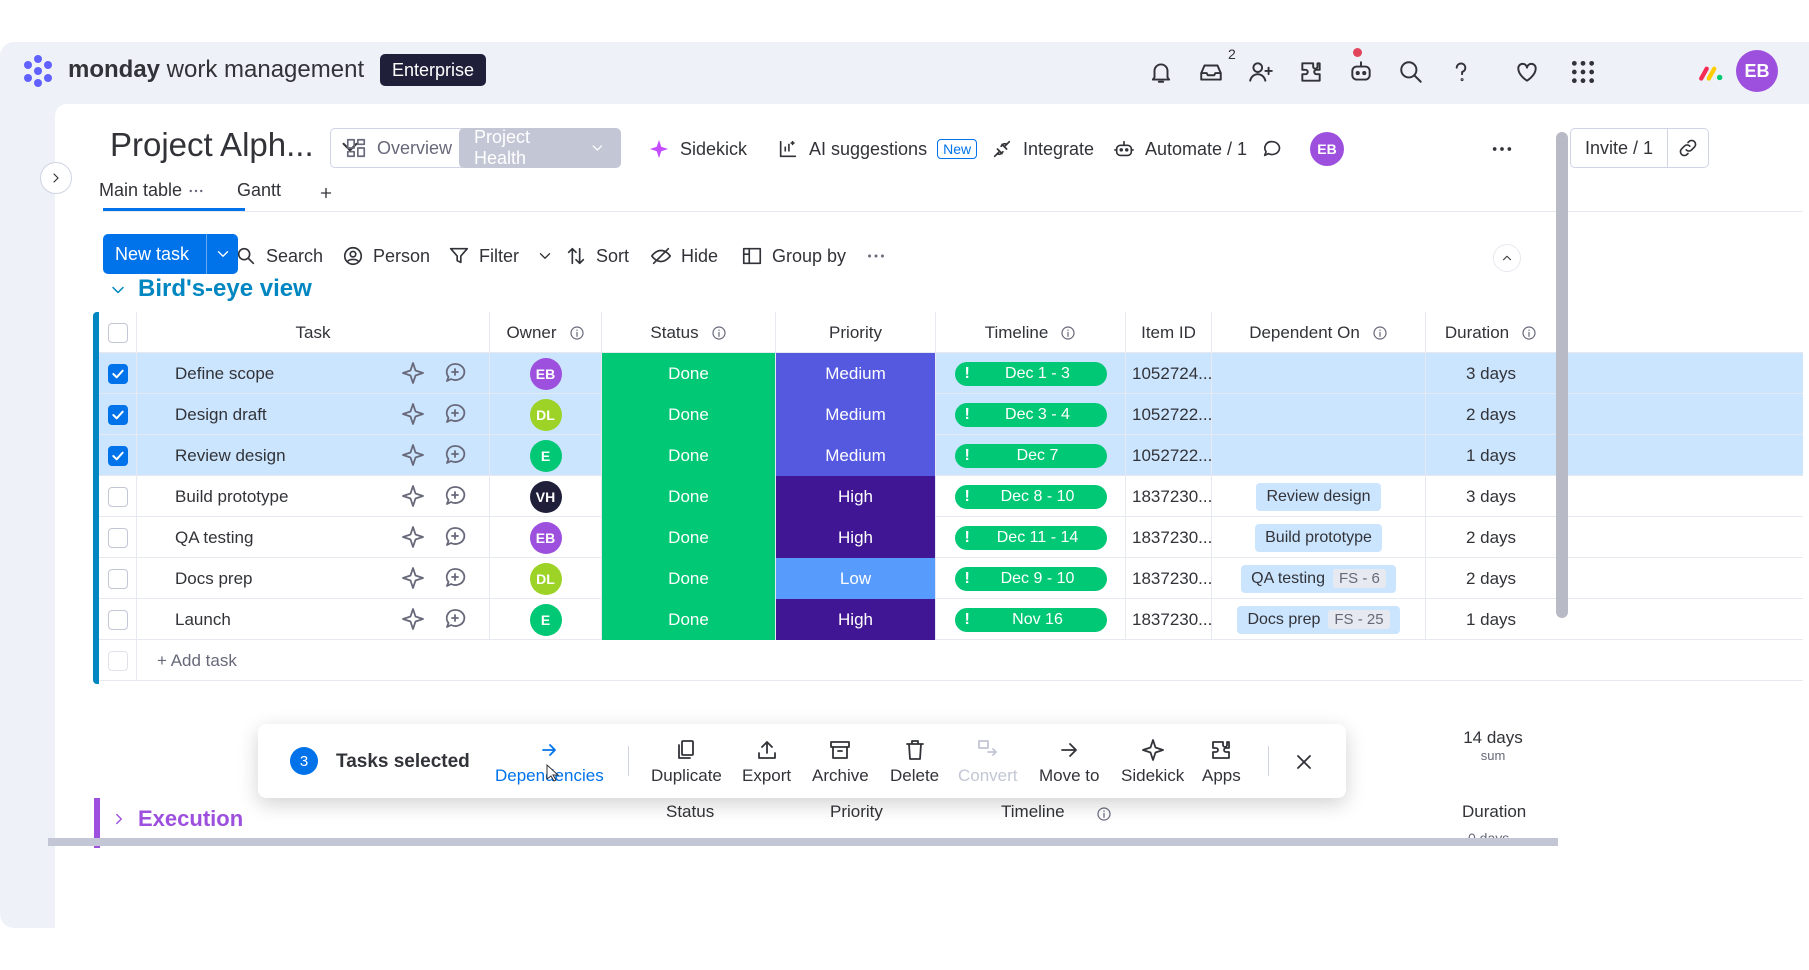 The height and width of the screenshot is (970, 1809). I want to click on updates-button, so click(1272, 149).